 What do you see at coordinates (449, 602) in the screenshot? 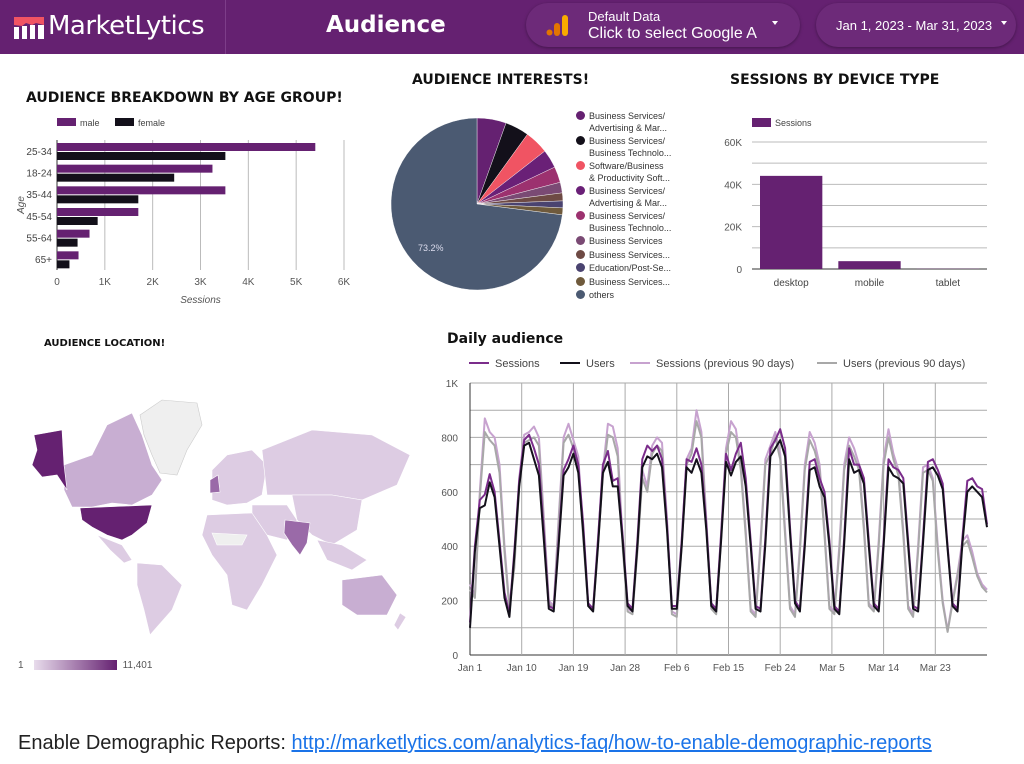
I see `y-tick-label: 200` at bounding box center [449, 602].